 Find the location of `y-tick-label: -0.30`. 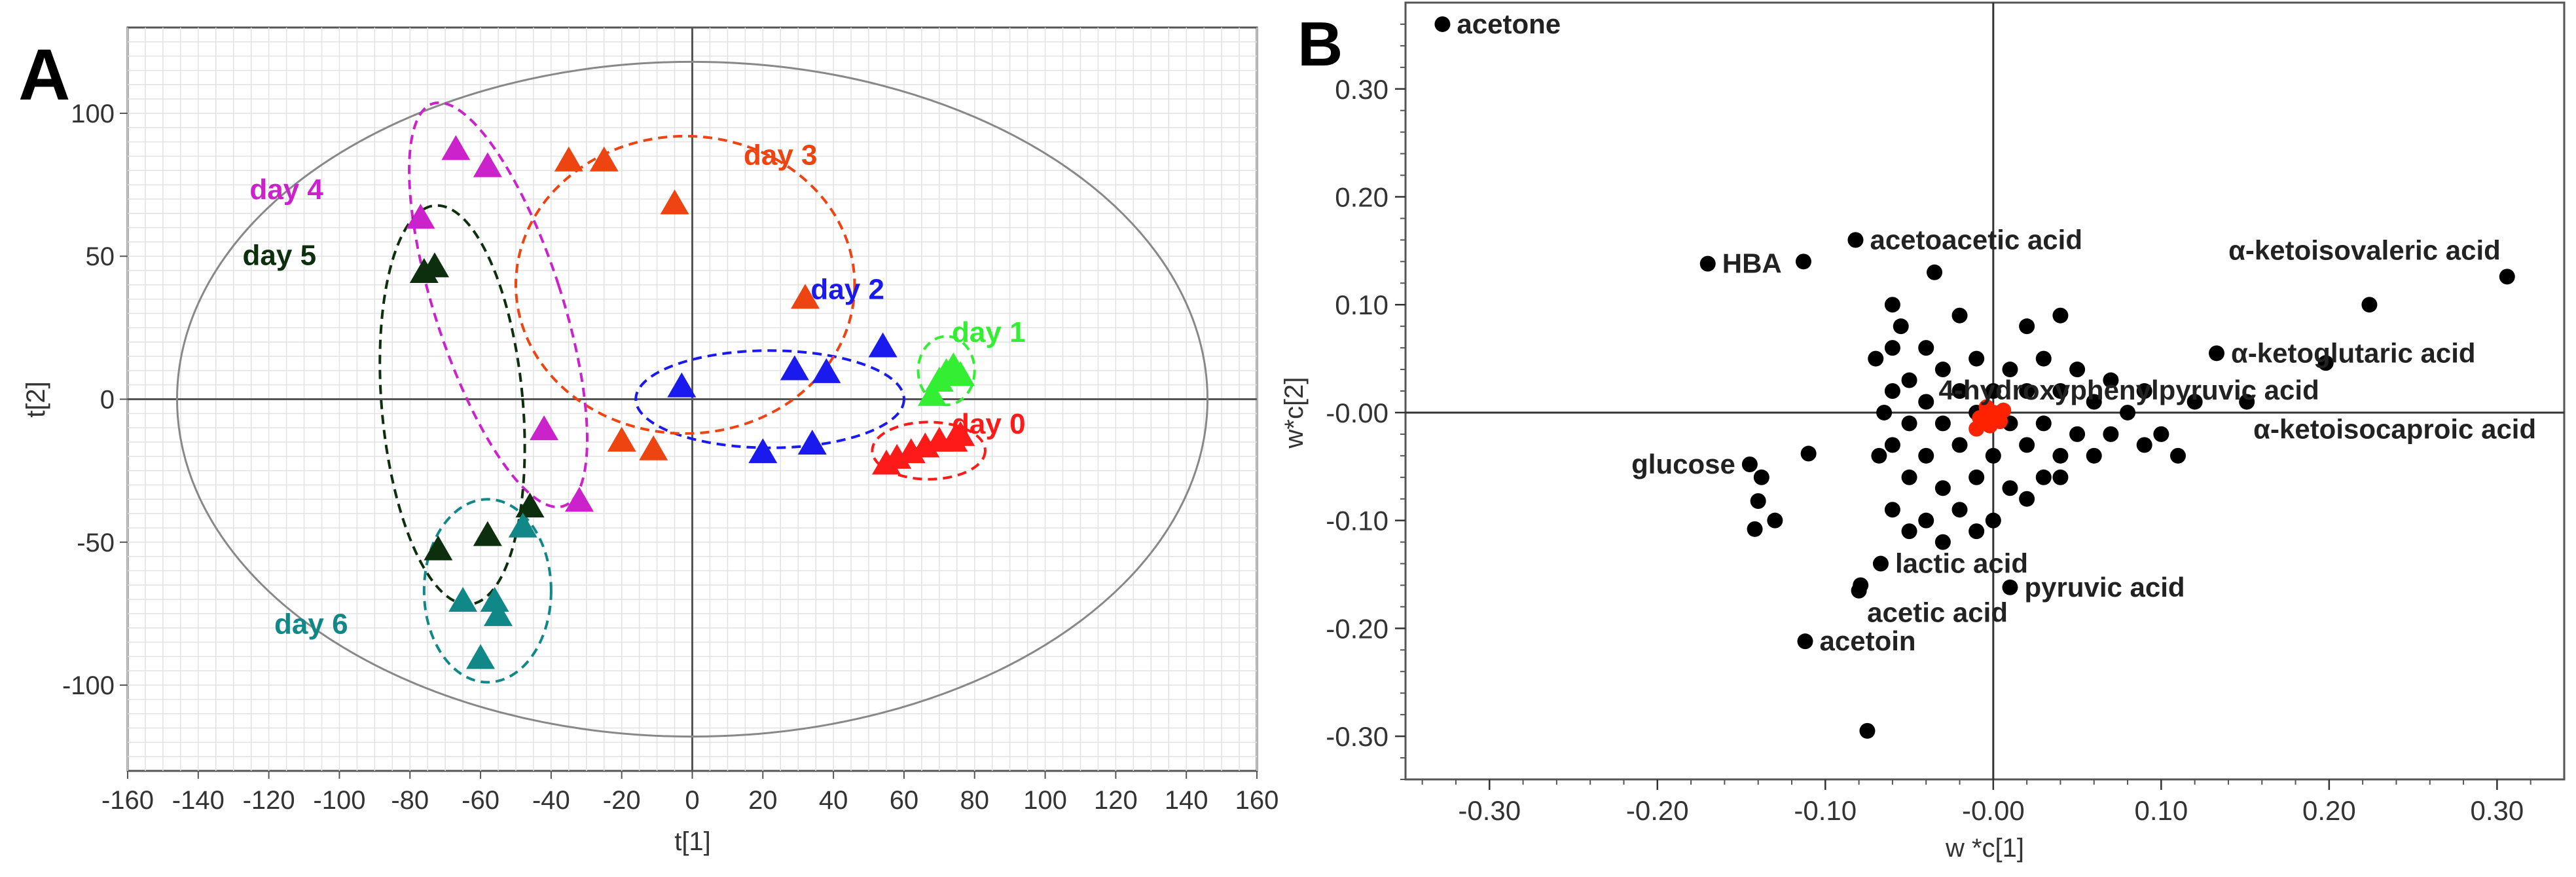

y-tick-label: -0.30 is located at coordinates (1357, 736).